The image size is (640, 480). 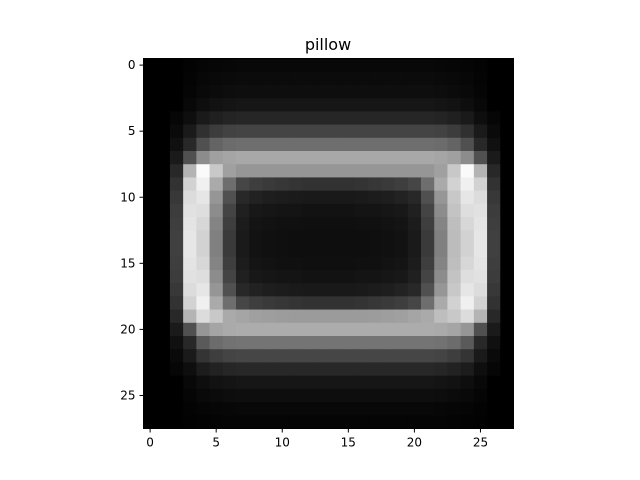 I want to click on y-tick-label: 0, so click(x=132, y=65).